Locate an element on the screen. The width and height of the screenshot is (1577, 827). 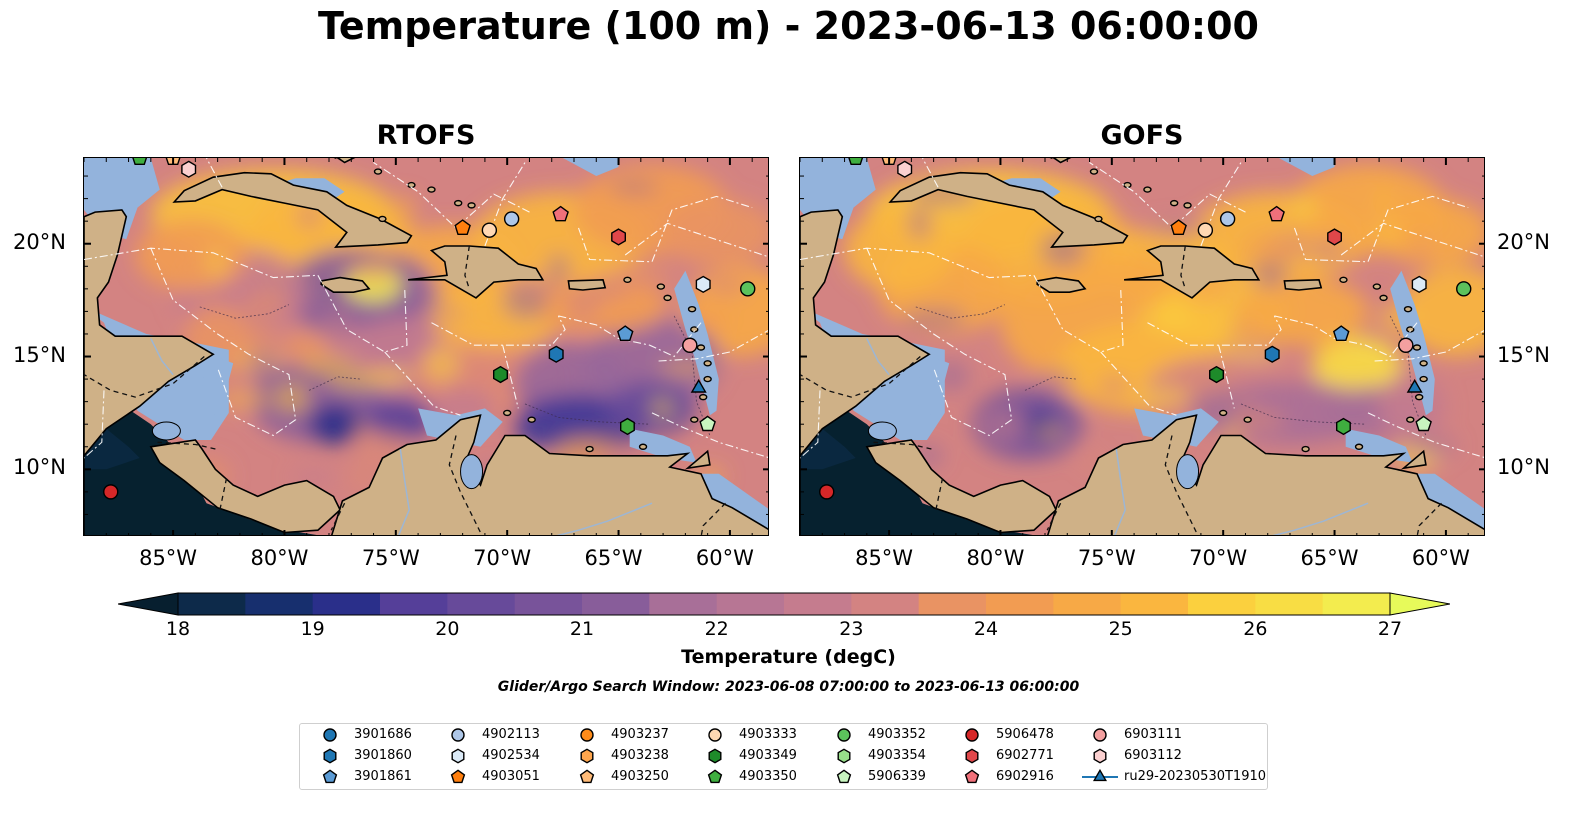
legend-label: ru29-20230530T1910 is located at coordinates (1195, 776).